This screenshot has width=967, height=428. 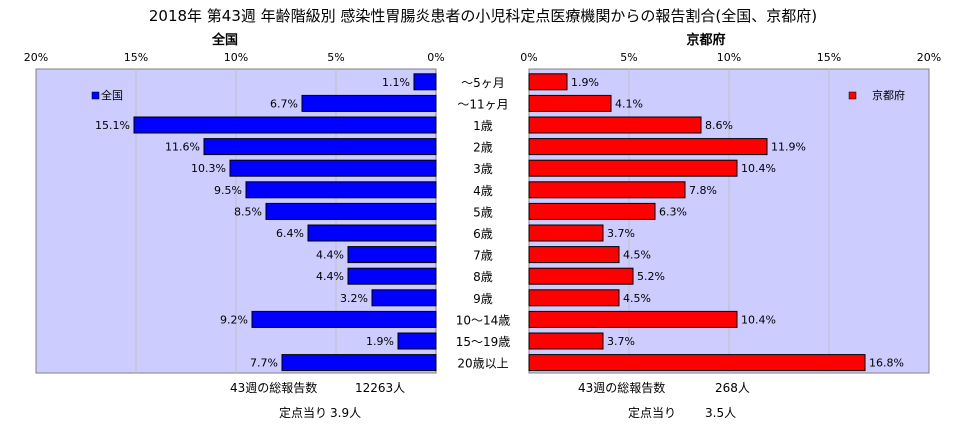 What do you see at coordinates (224, 40) in the screenshot?
I see `left-panel-header: 全国` at bounding box center [224, 40].